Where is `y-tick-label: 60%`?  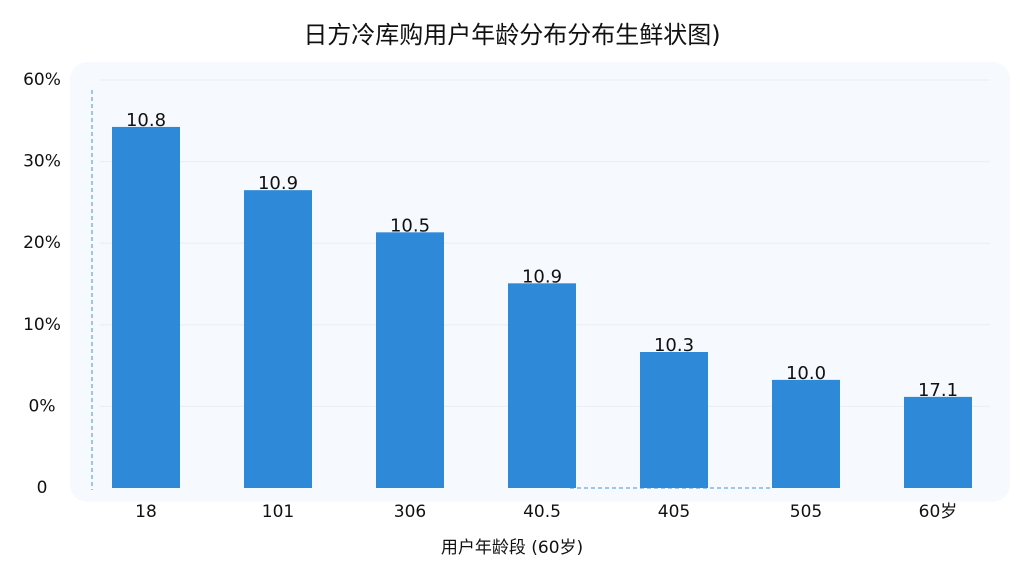 y-tick-label: 60% is located at coordinates (42, 80).